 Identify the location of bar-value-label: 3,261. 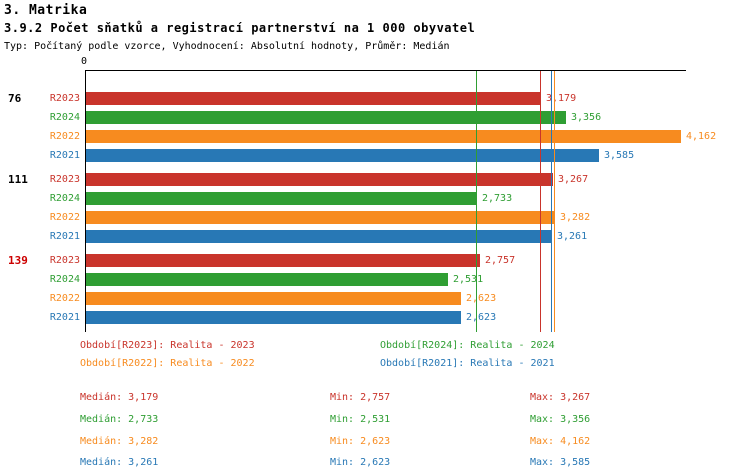
(572, 236).